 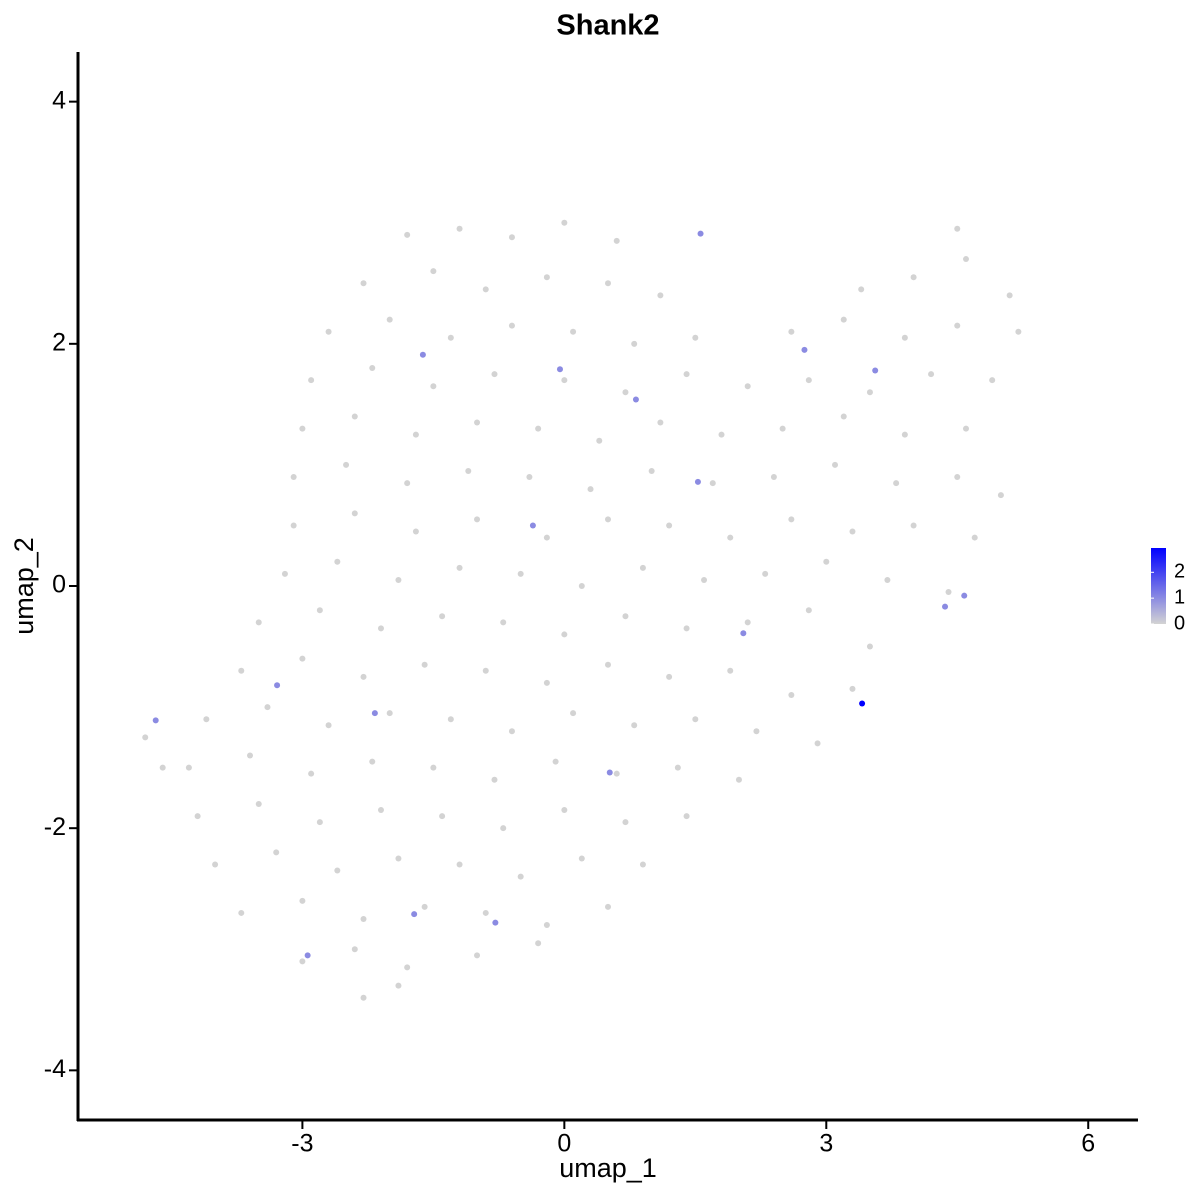 I want to click on y-tick-label: 4, so click(x=59, y=100).